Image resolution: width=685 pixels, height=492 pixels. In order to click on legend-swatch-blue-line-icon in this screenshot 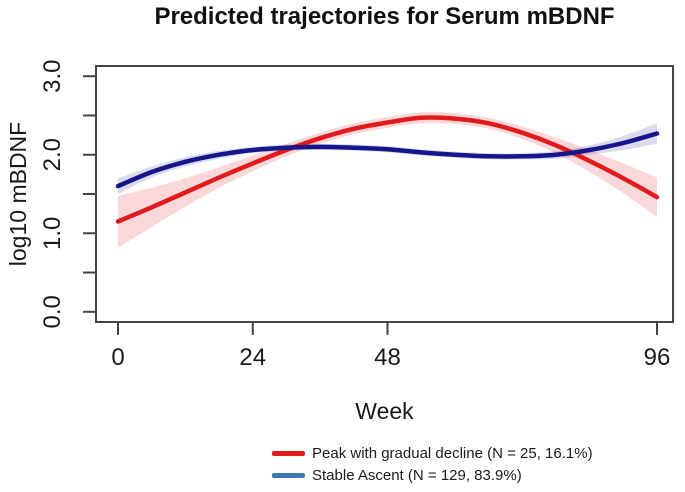, I will do `click(288, 475)`.